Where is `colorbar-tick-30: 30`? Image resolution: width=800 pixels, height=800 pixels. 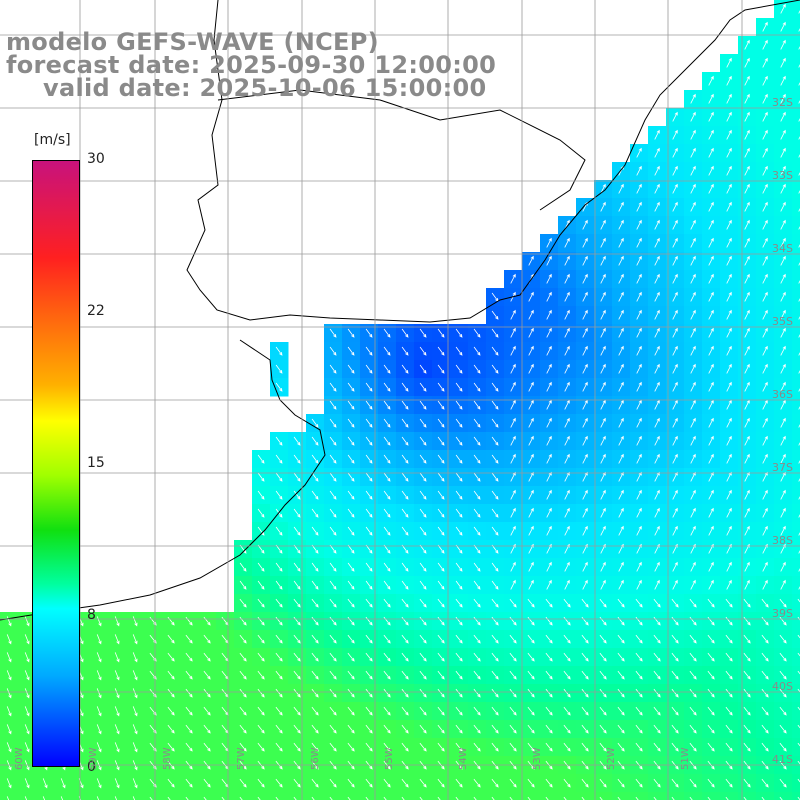
colorbar-tick-30: 30 is located at coordinates (96, 159).